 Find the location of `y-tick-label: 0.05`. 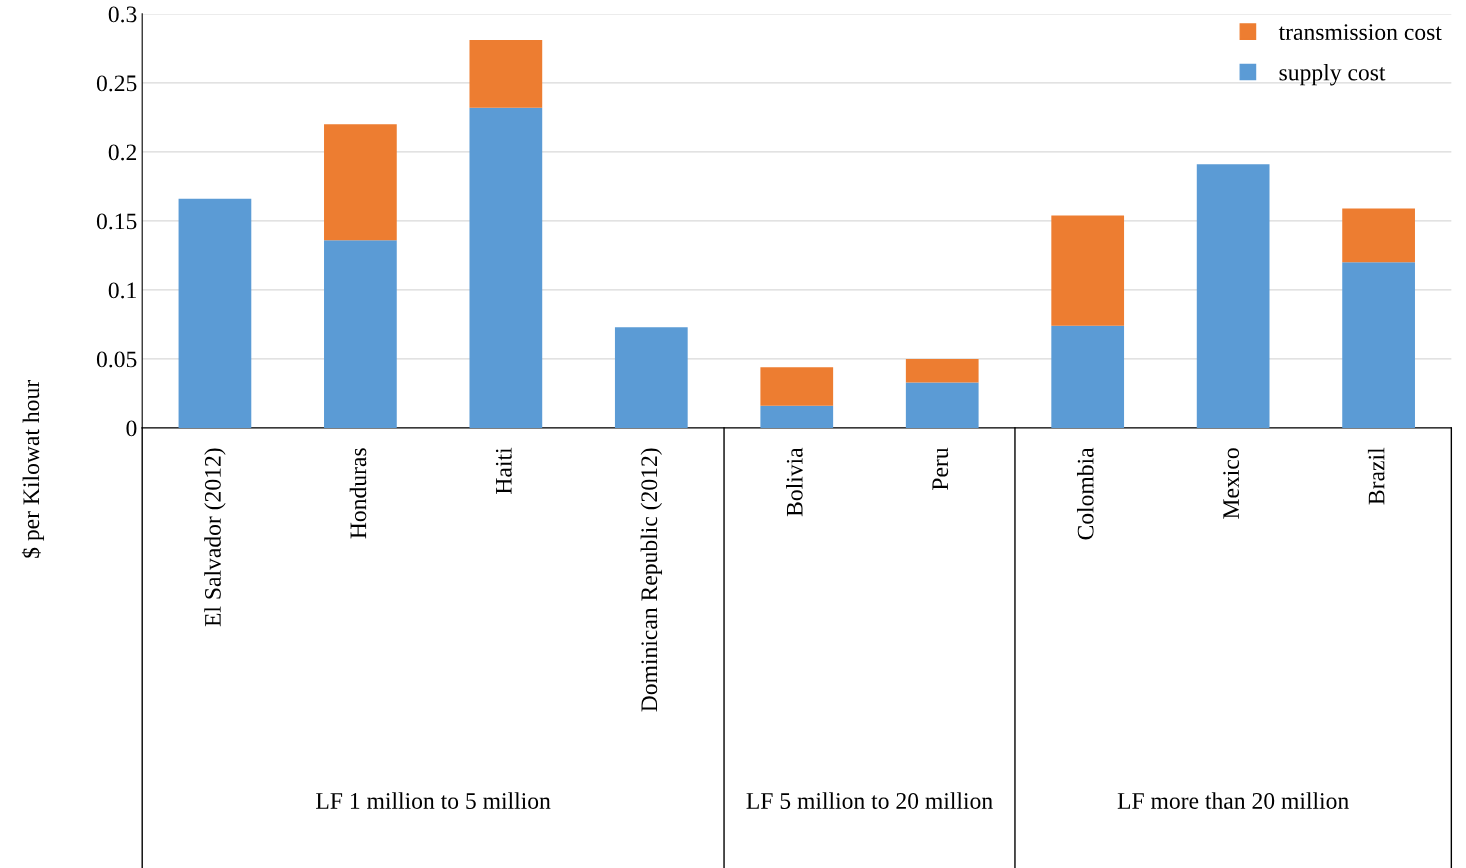

y-tick-label: 0.05 is located at coordinates (116, 359).